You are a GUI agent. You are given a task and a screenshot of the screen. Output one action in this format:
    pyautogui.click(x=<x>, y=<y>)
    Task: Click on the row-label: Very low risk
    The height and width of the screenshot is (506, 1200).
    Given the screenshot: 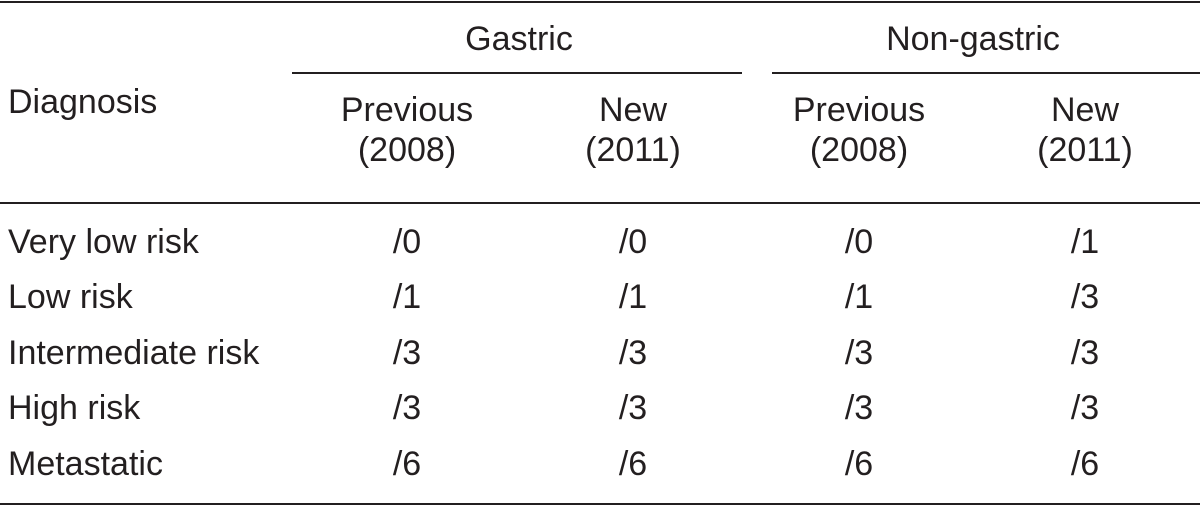 What is the action you would take?
    pyautogui.click(x=103, y=242)
    